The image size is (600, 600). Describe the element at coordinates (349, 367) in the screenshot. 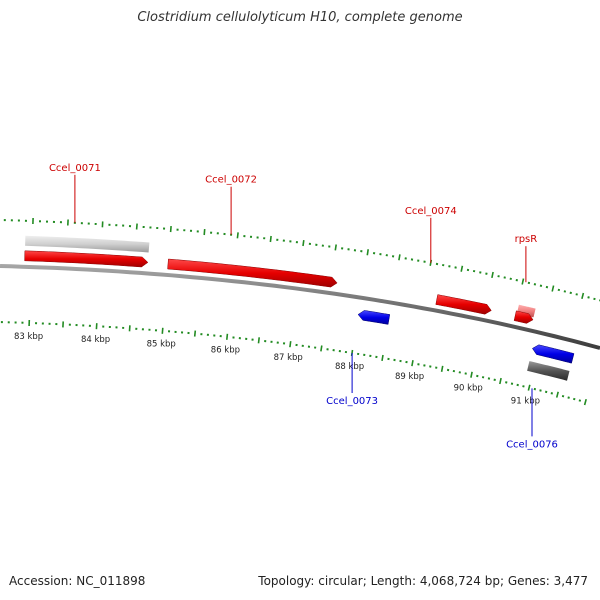

I see `scale-tick-label: 88 kbp` at that location.